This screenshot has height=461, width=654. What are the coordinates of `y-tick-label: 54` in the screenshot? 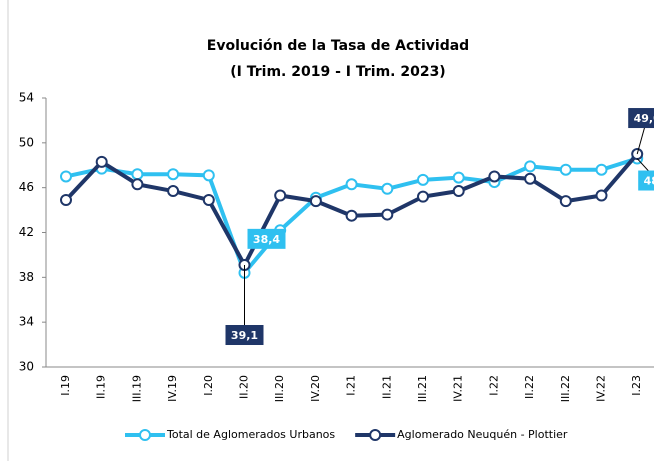 It's located at (26, 98).